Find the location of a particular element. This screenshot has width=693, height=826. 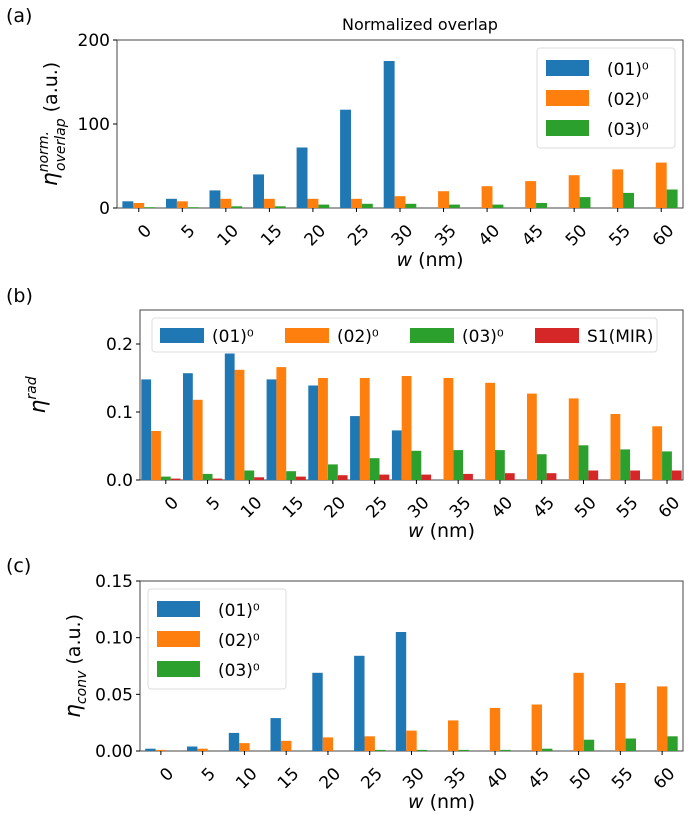

panel-label: (a) is located at coordinates (19, 16).